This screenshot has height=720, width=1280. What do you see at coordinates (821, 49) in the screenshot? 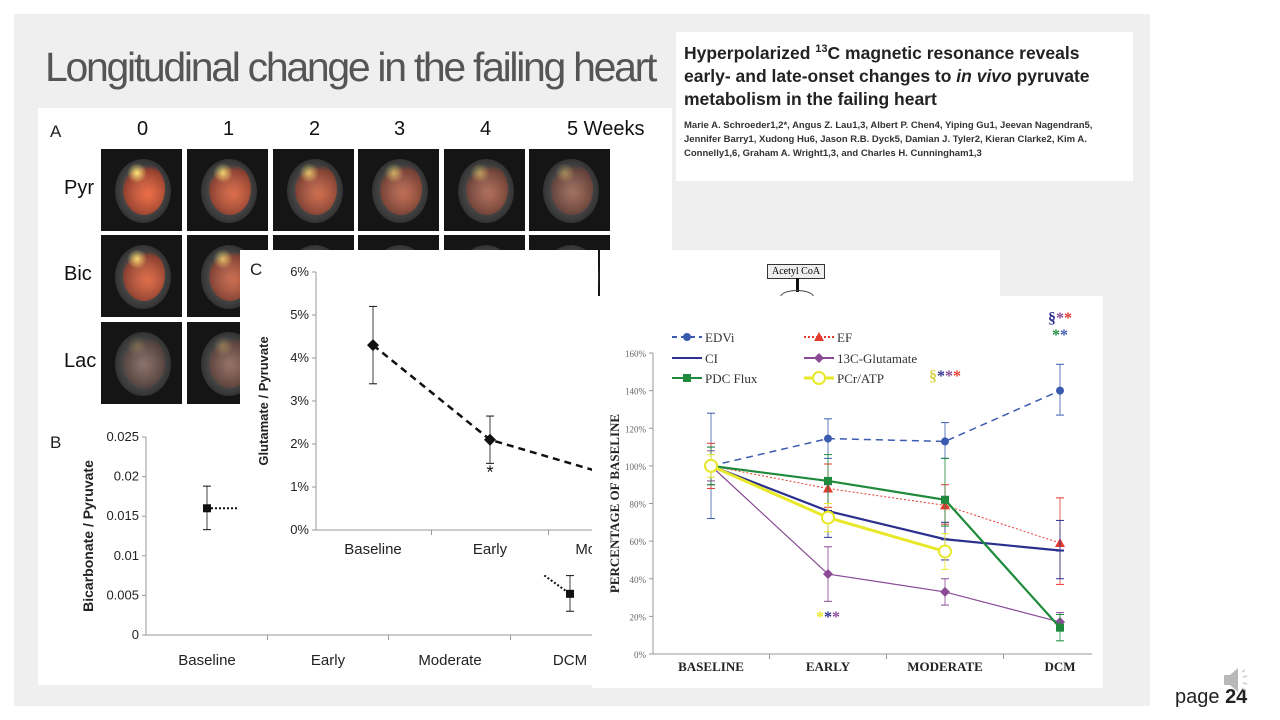
I see `paper-title-sup: 13` at bounding box center [821, 49].